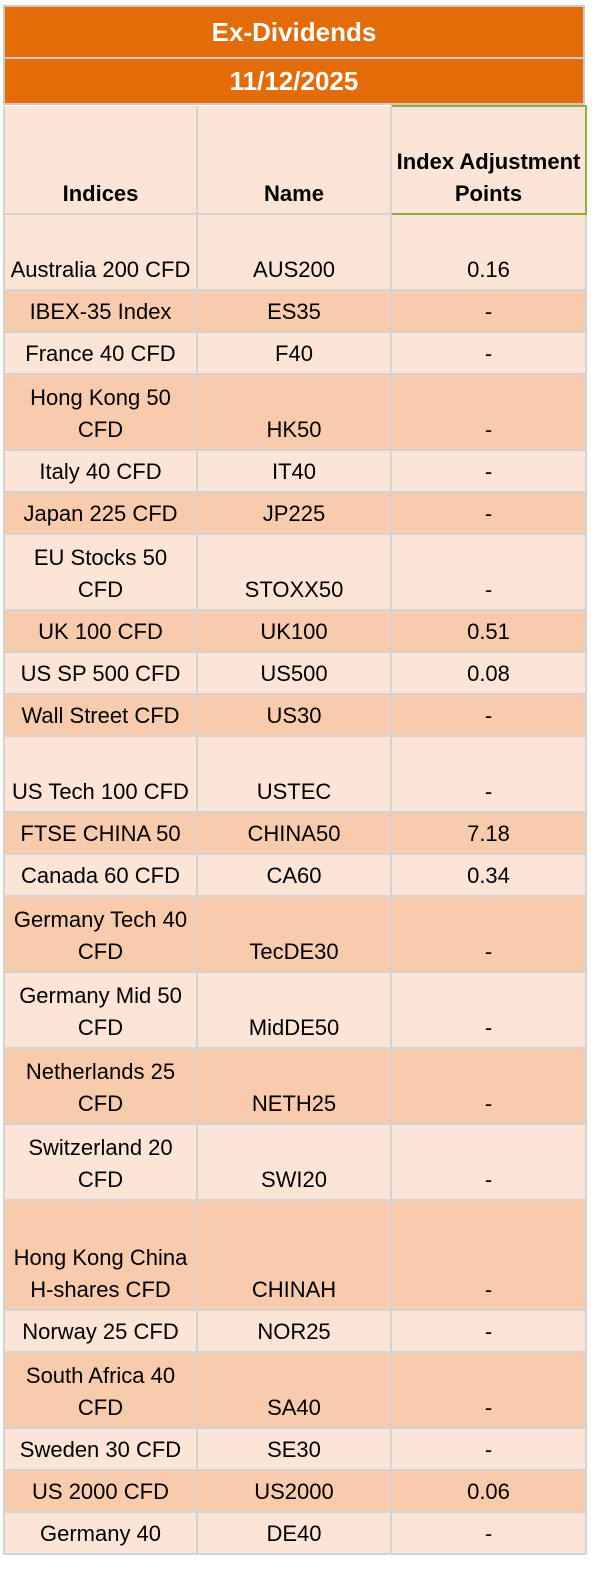 The image size is (598, 1592). I want to click on name-cell: USTEC, so click(294, 774).